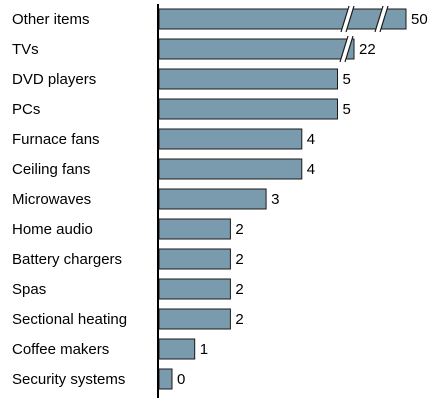 This screenshot has height=402, width=431. I want to click on value-label-furnace-fans: 4, so click(311, 139).